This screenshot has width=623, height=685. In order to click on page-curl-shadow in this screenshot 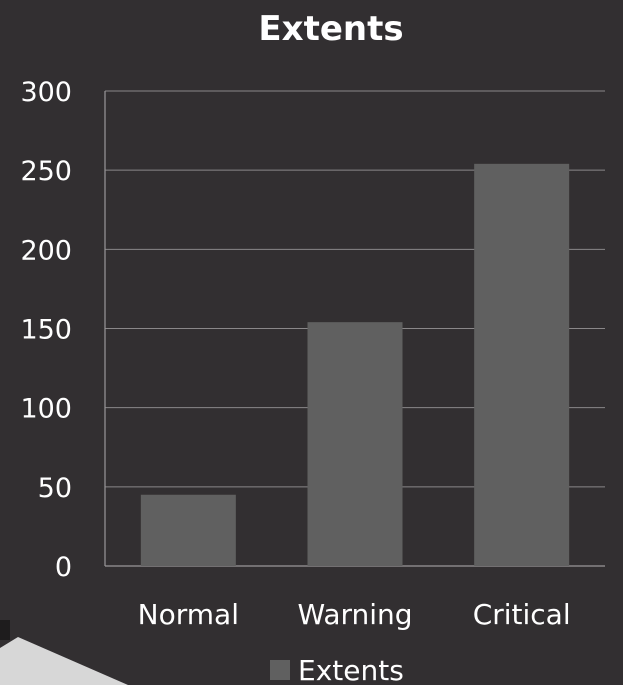, I will do `click(5, 630)`.